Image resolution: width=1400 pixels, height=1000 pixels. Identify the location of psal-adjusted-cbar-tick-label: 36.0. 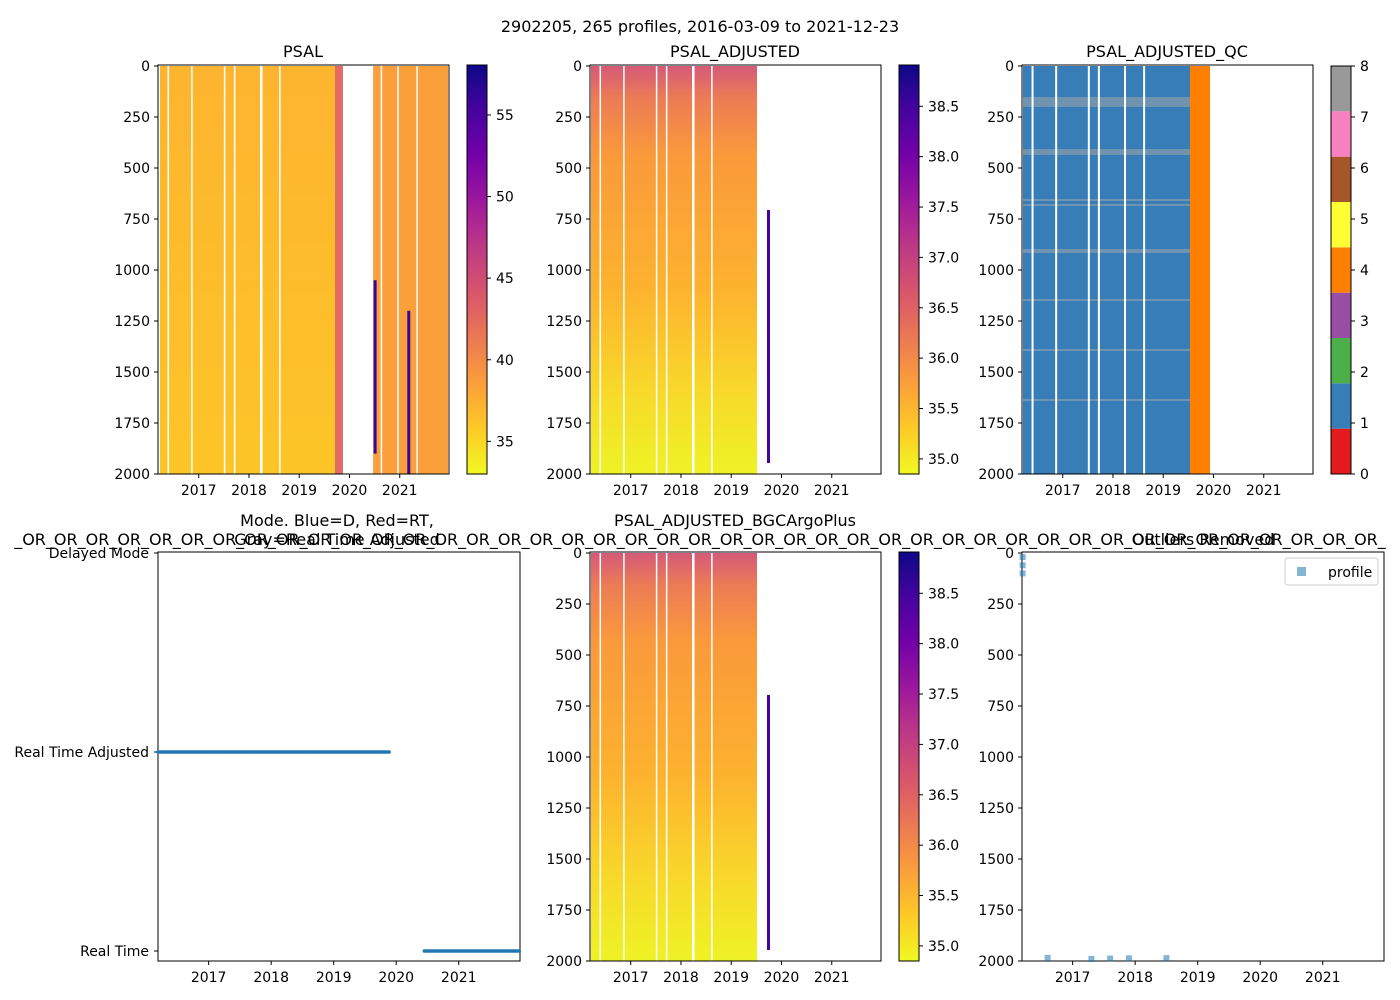
(943, 359).